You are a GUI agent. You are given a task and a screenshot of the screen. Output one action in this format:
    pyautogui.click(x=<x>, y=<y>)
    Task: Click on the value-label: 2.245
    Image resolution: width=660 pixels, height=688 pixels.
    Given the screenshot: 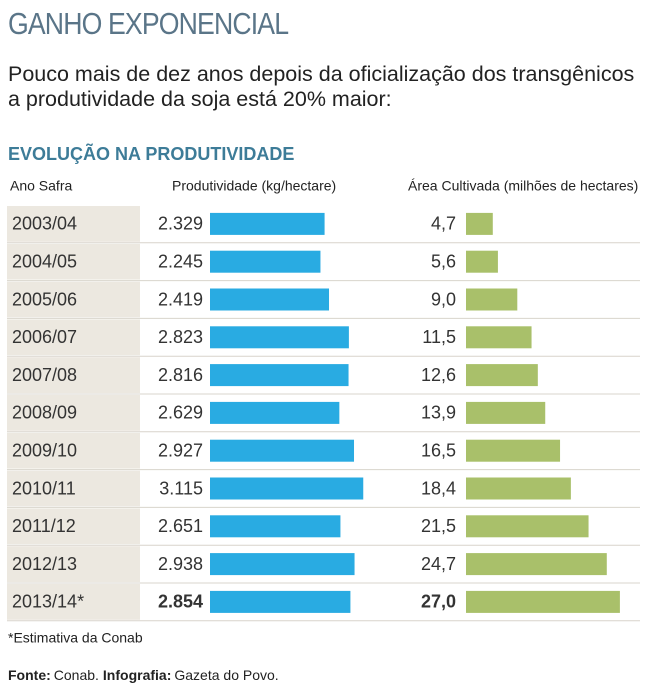 What is the action you would take?
    pyautogui.click(x=180, y=261)
    